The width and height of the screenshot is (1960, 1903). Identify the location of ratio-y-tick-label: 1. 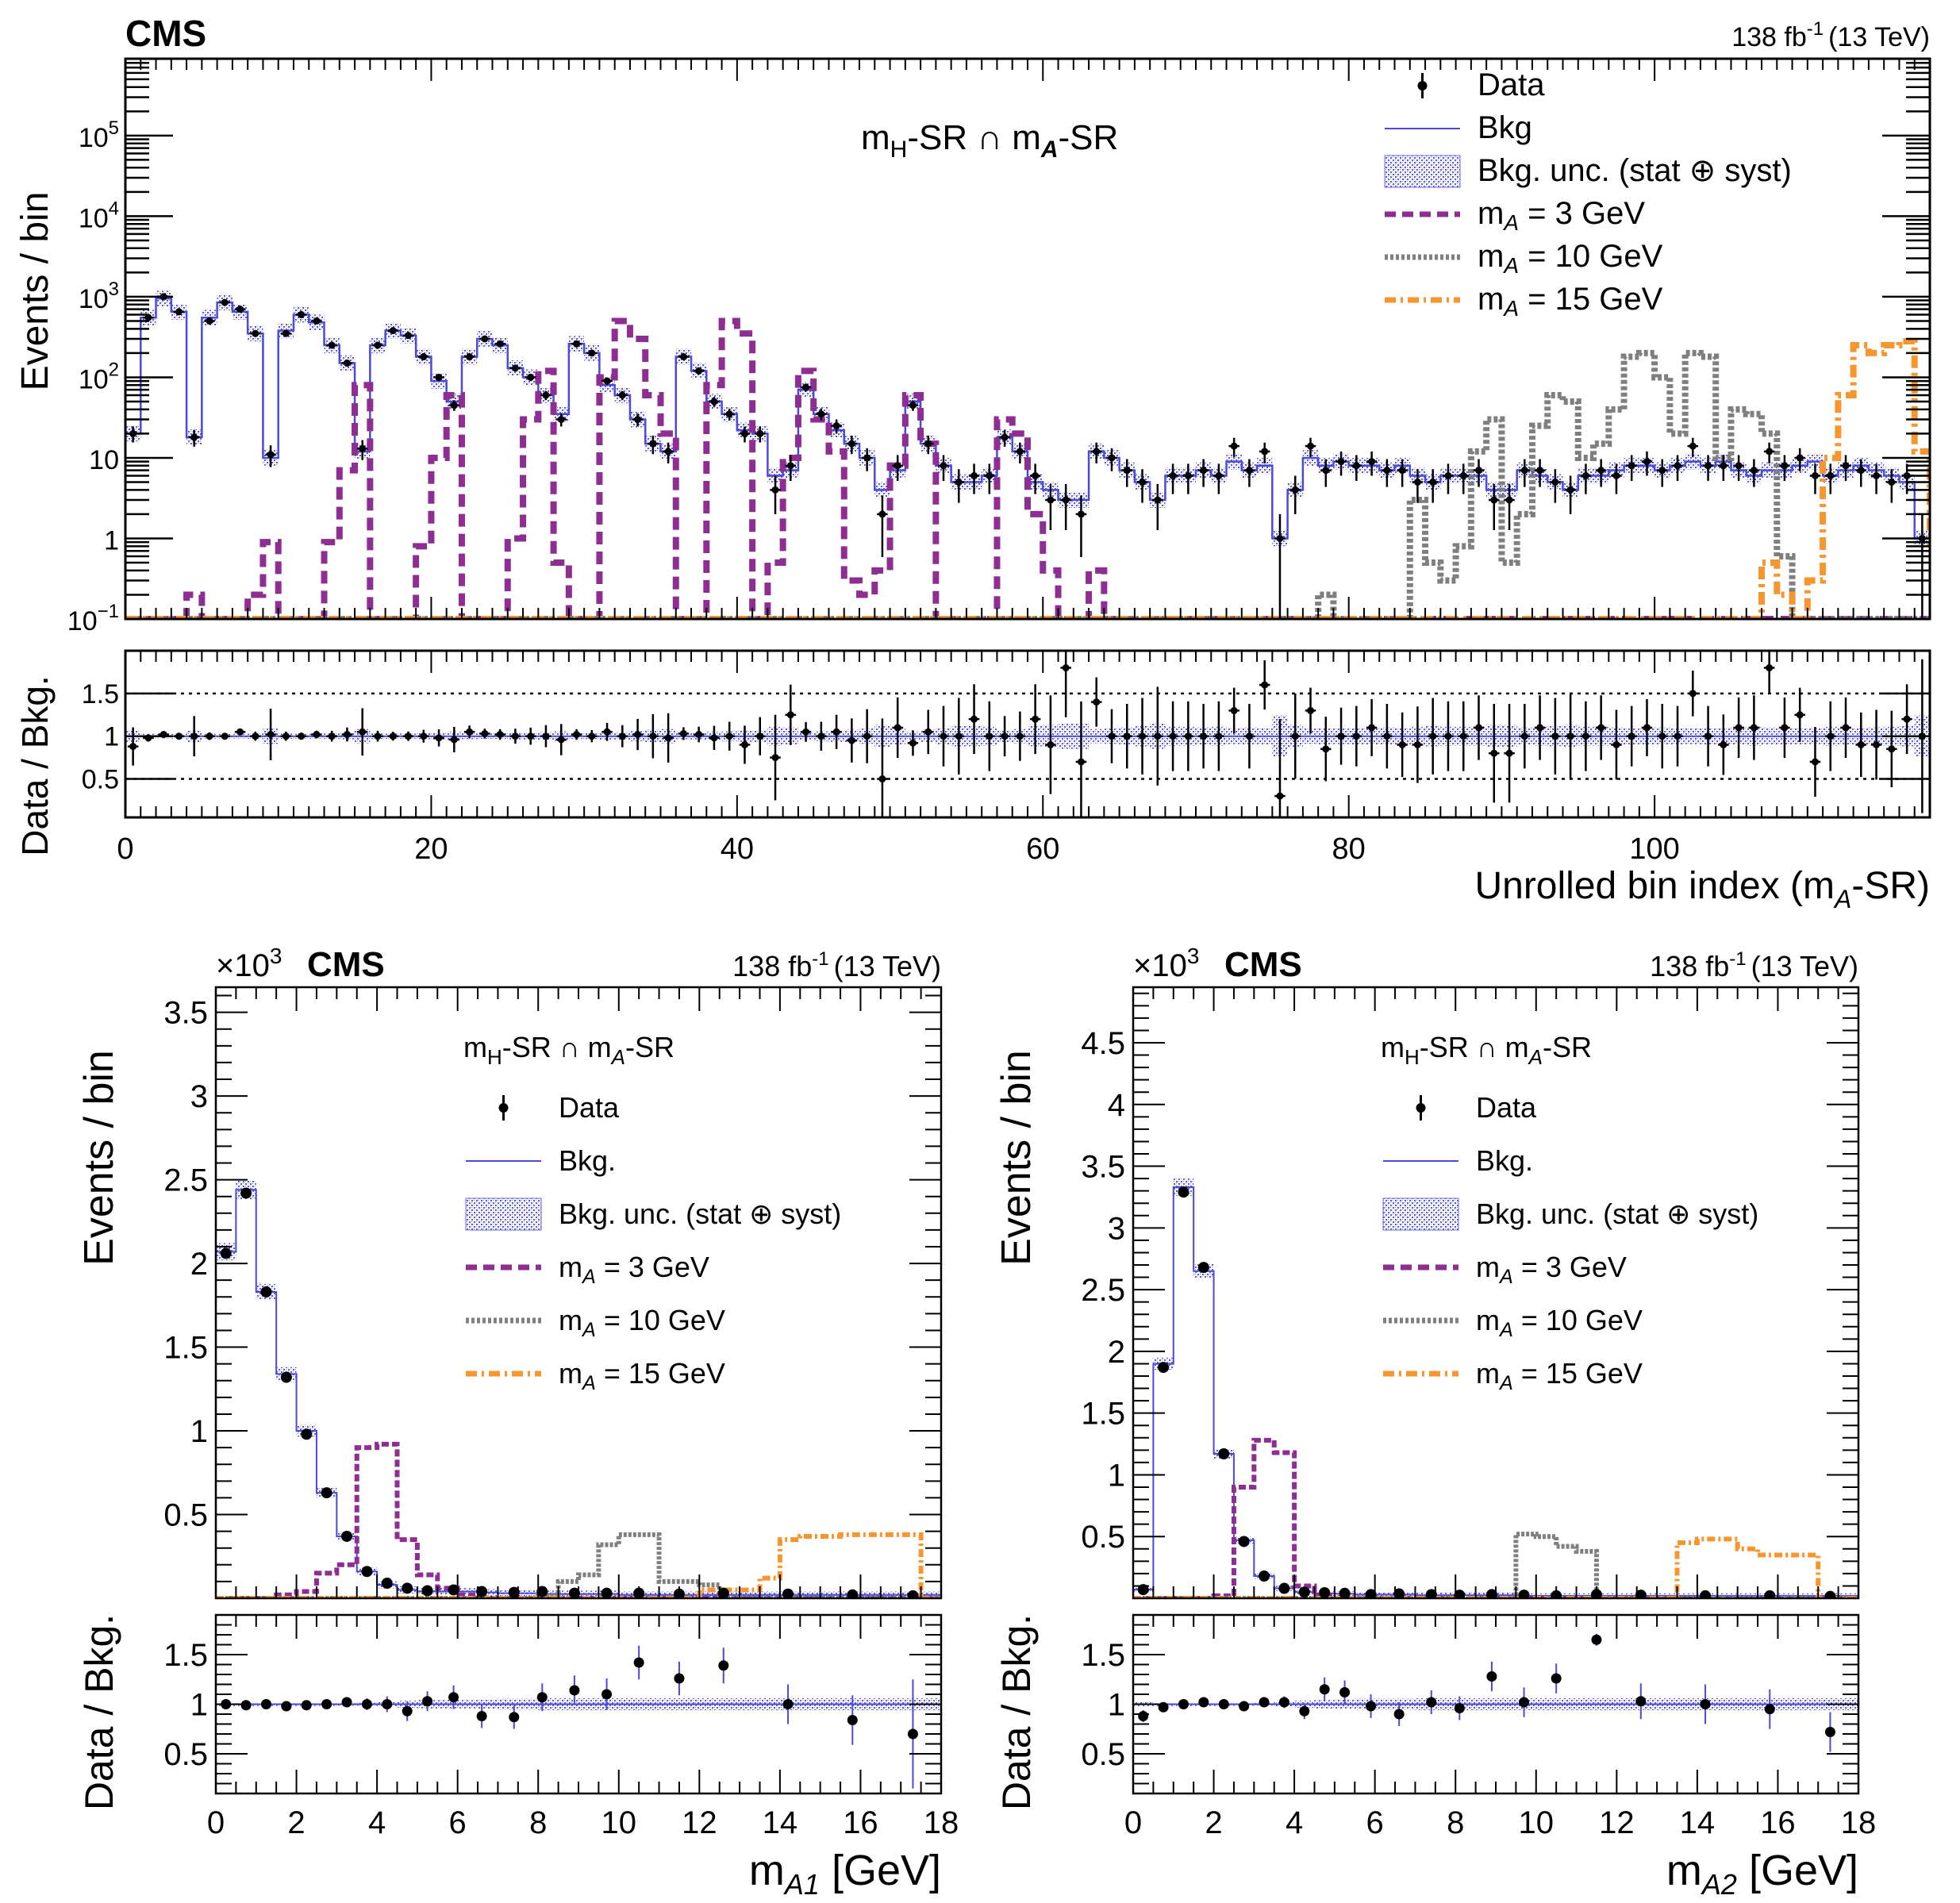
(111, 737).